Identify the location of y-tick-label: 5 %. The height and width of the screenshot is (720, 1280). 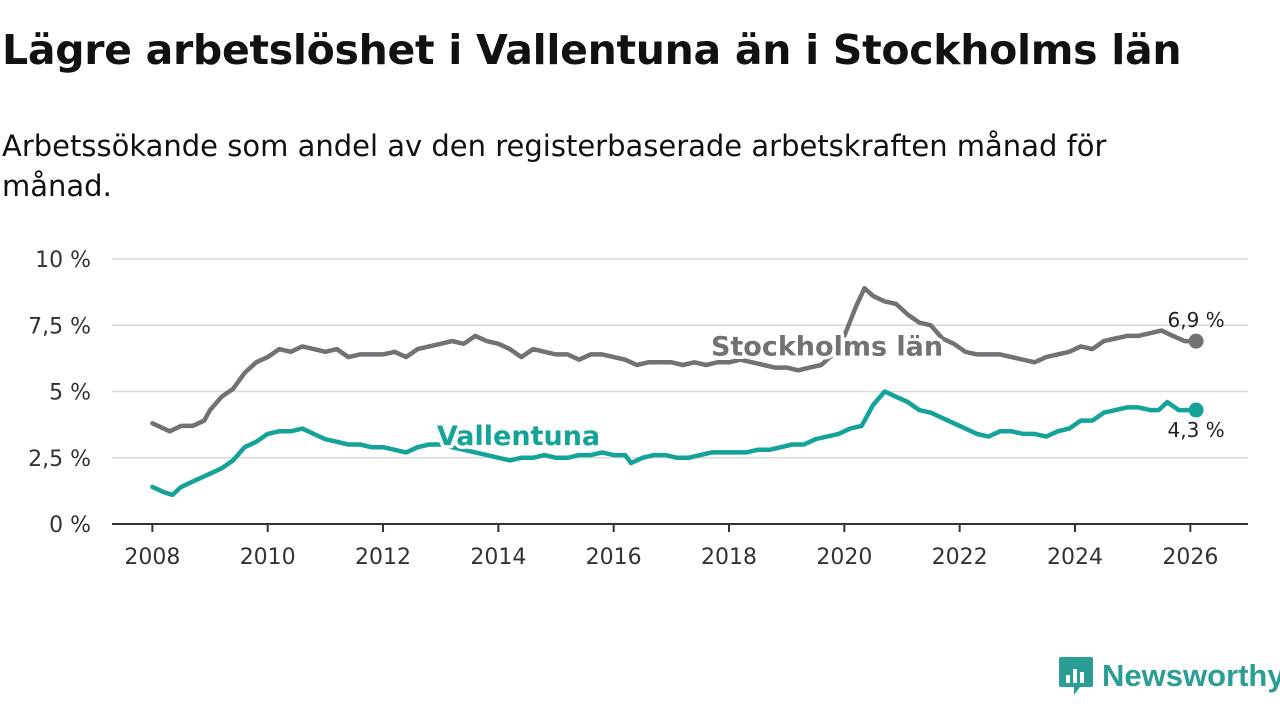
(70, 393).